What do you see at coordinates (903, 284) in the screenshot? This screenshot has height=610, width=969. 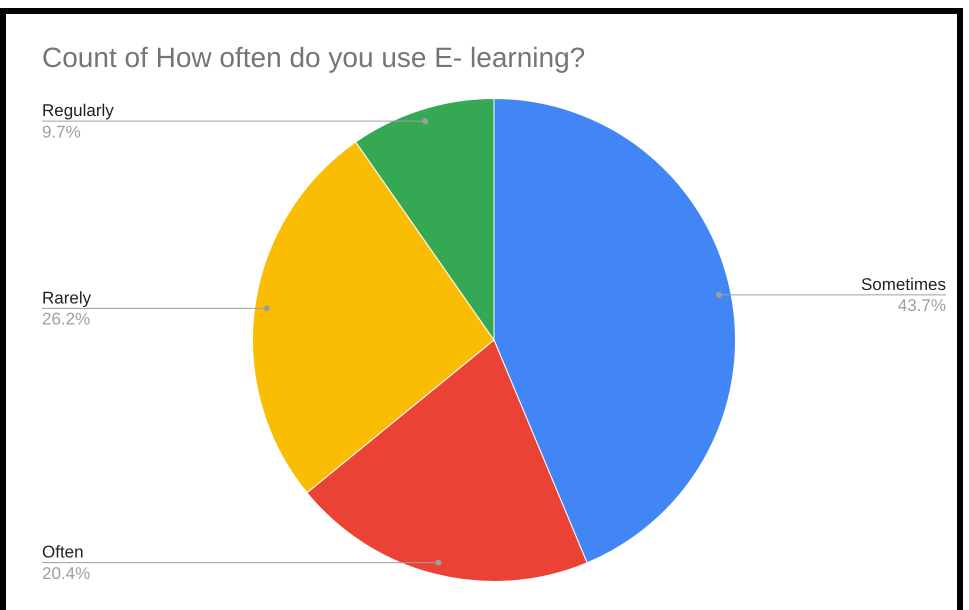 I see `slice-label: Sometimes` at bounding box center [903, 284].